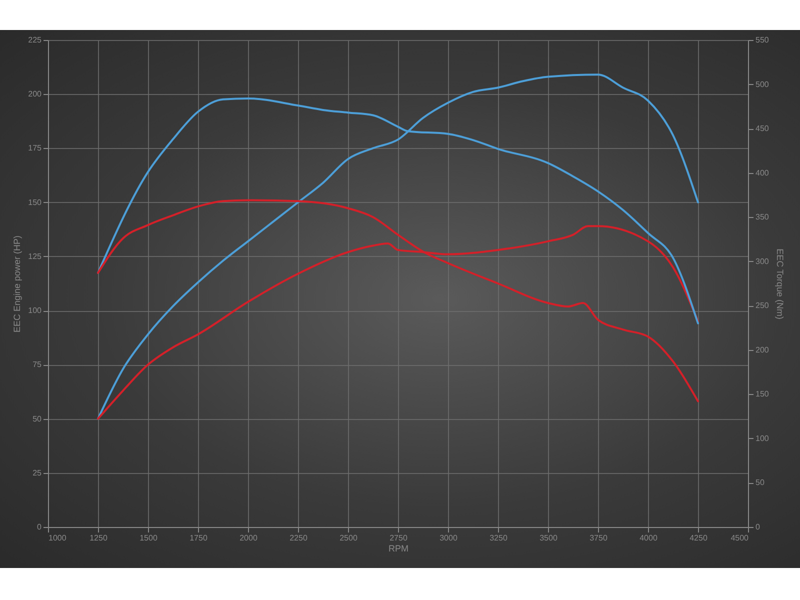 The height and width of the screenshot is (600, 800). I want to click on x-tick-label: 3000, so click(449, 538).